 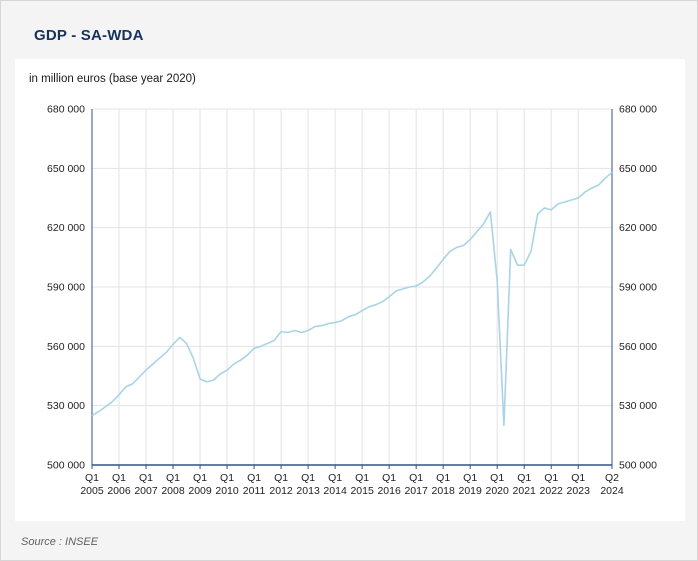 I want to click on y-tick-label-right: 680 000, so click(x=638, y=110).